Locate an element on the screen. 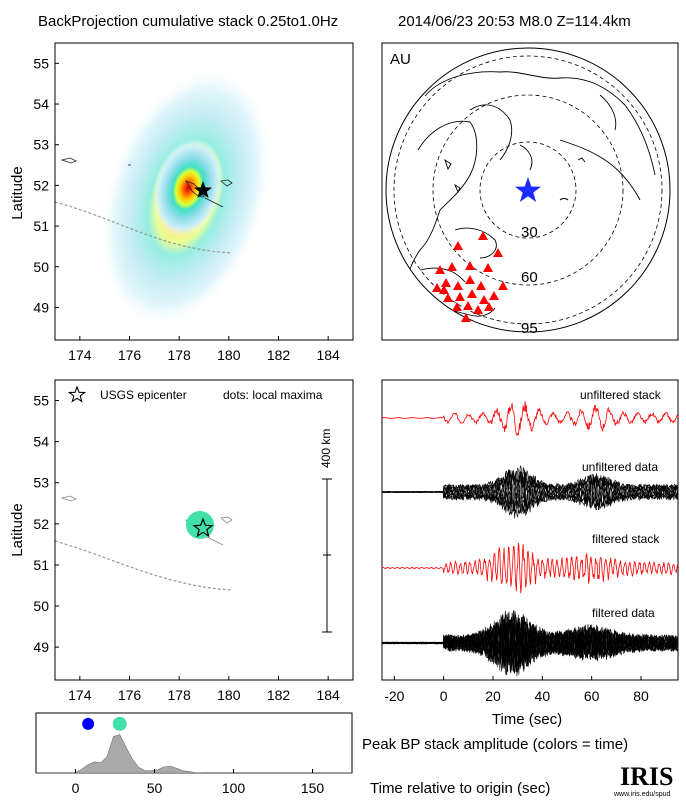  distance-rings is located at coordinates (528, 190).